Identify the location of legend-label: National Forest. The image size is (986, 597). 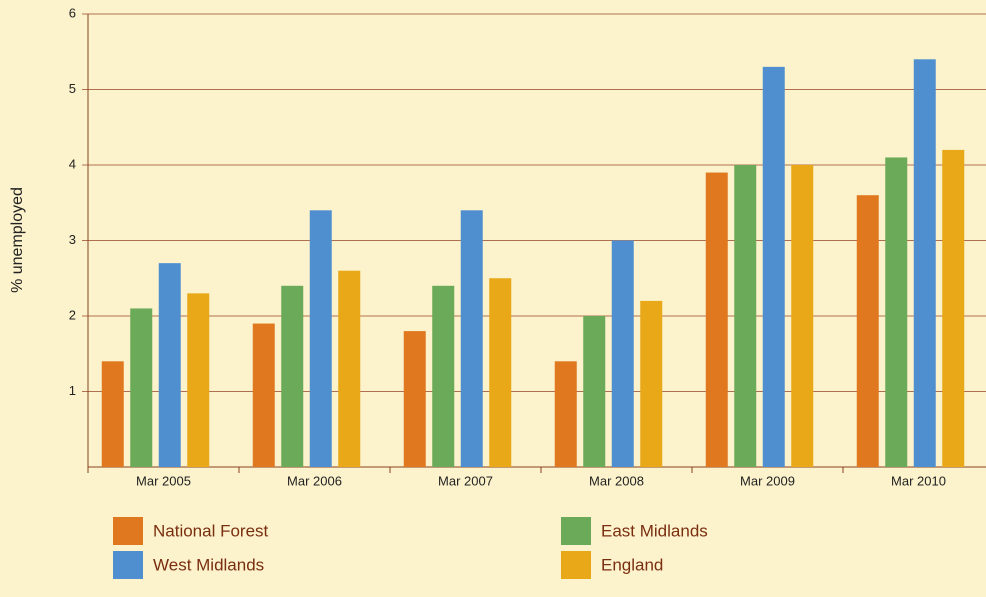
(211, 530).